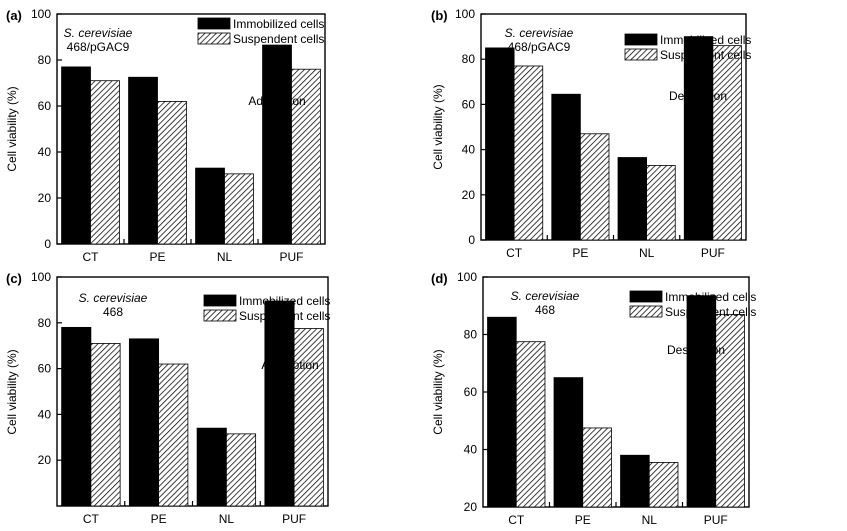 This screenshot has width=847, height=531. What do you see at coordinates (45, 369) in the screenshot?
I see `chart-3-y-tick-label: 60` at bounding box center [45, 369].